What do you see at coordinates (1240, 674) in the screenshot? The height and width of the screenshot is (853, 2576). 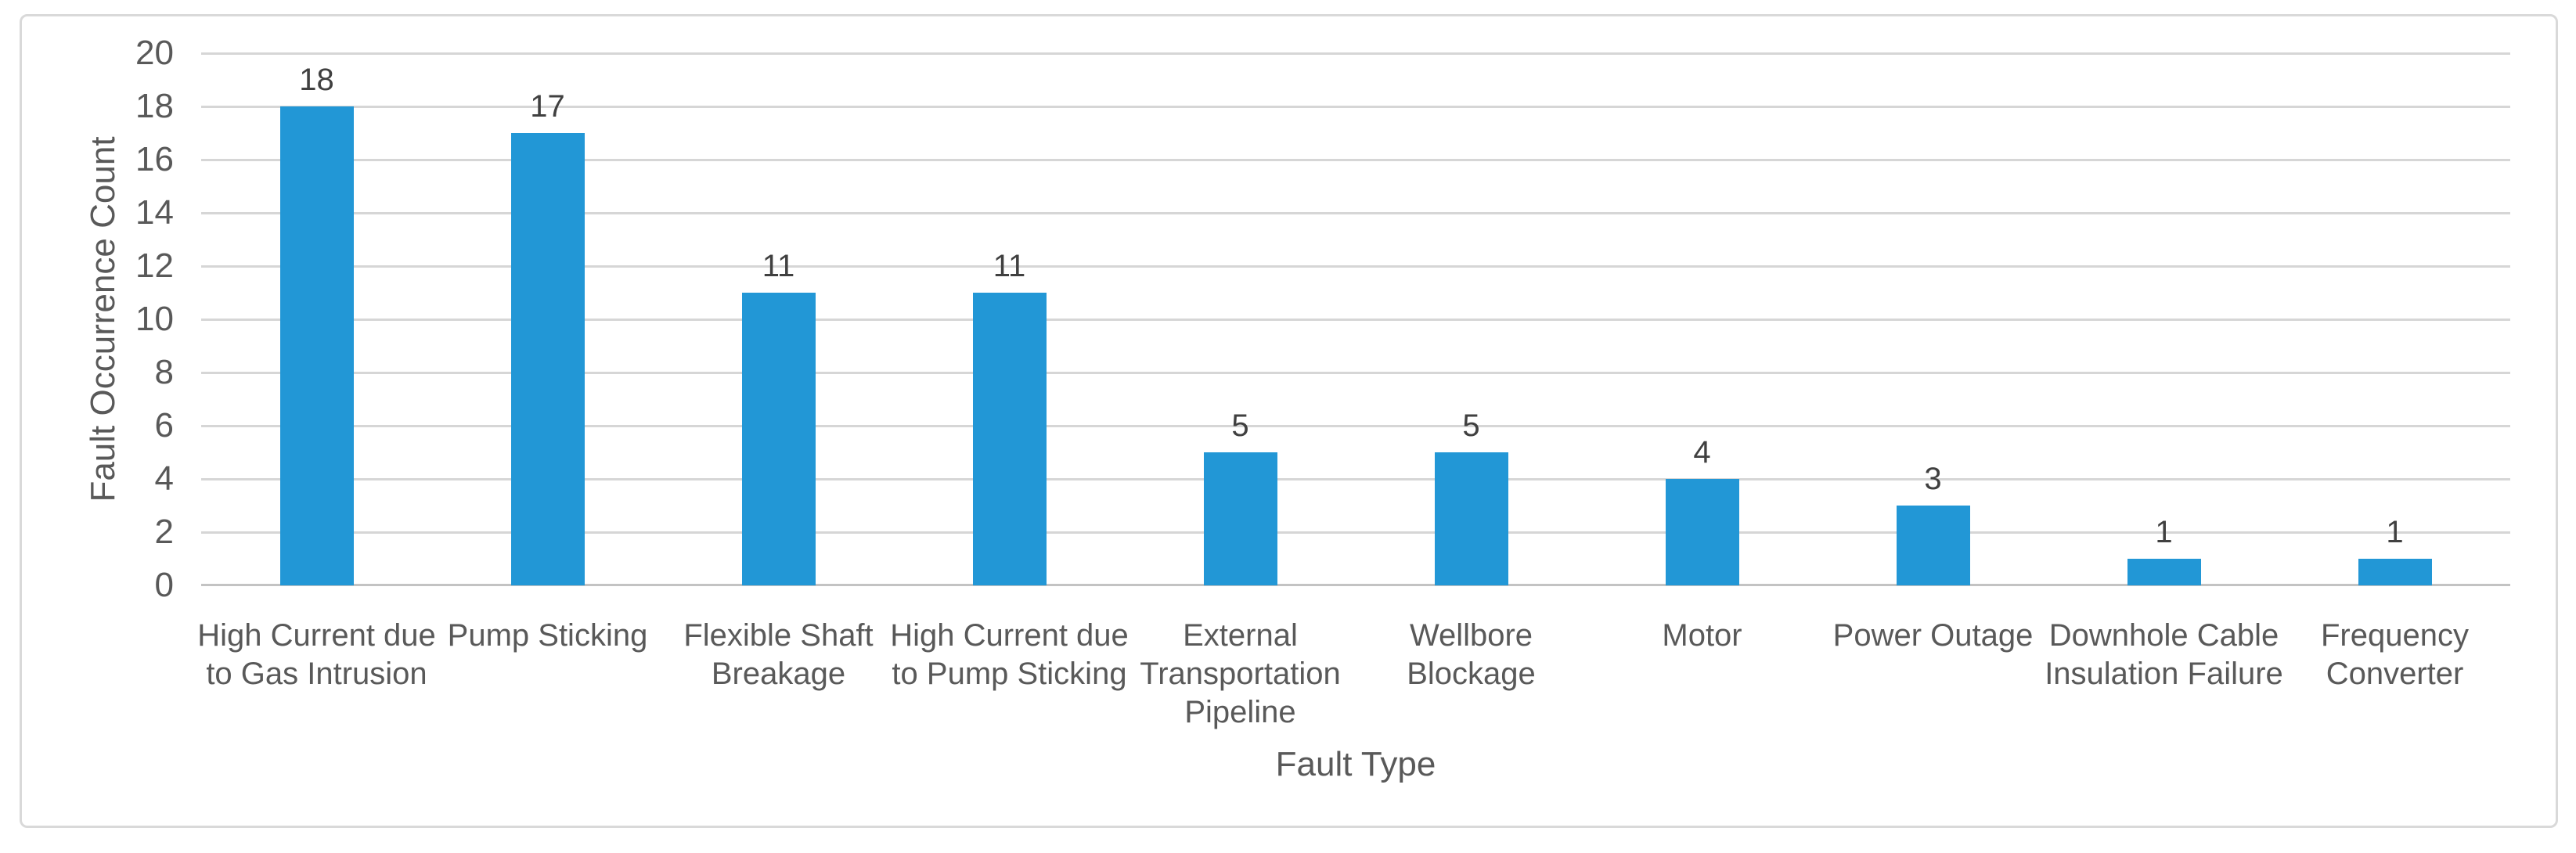 I see `category-label: External Transportation Pipeline` at bounding box center [1240, 674].